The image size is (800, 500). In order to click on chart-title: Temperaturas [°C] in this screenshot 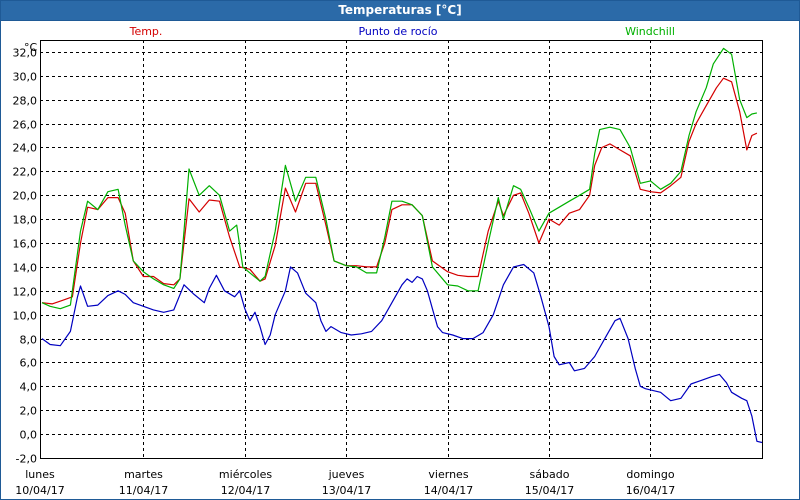, I will do `click(400, 11)`.